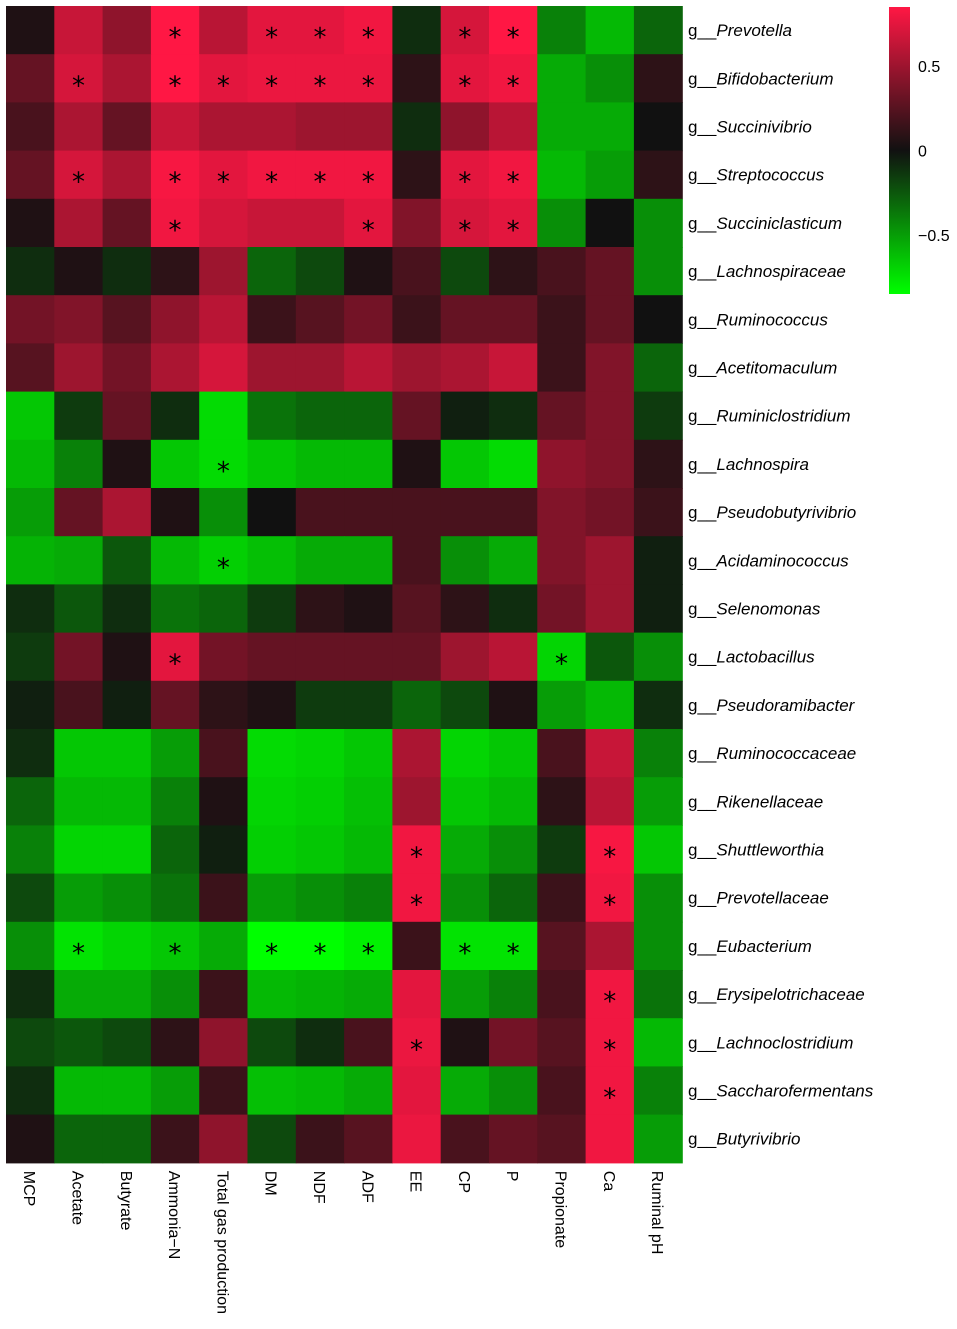 The width and height of the screenshot is (957, 1329). I want to click on row-label: g__Butyrivibrio, so click(744, 1139).